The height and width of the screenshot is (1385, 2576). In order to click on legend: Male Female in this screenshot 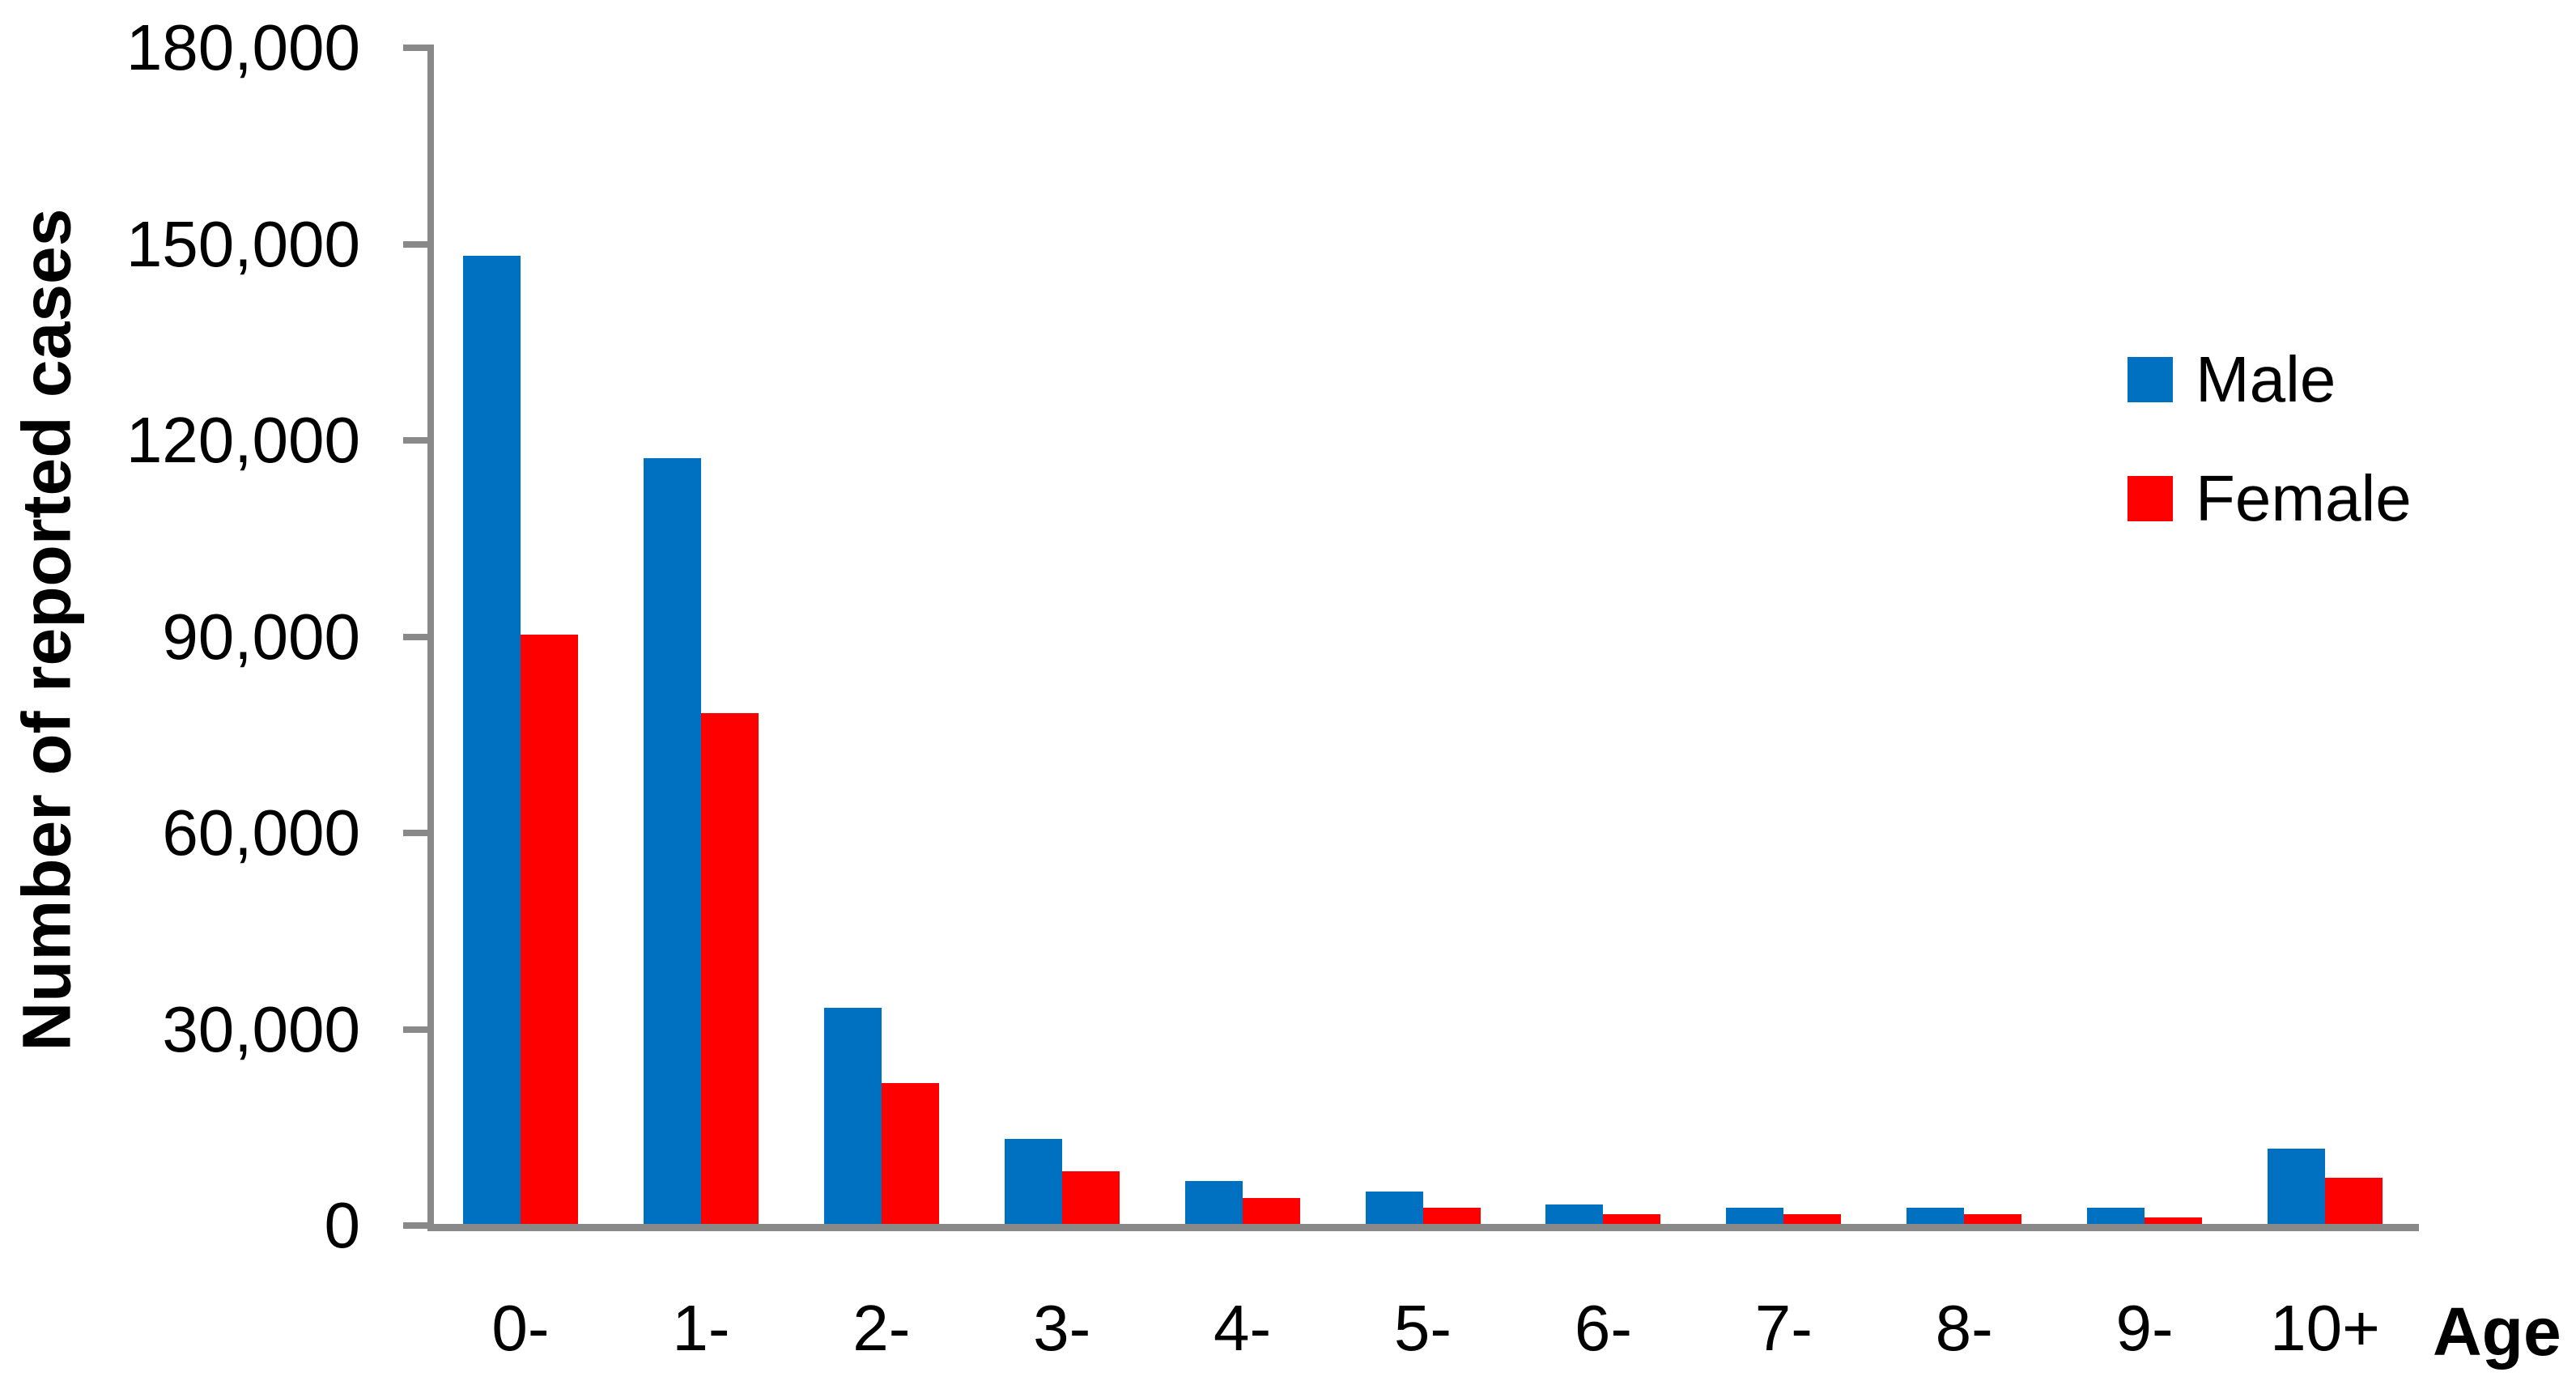, I will do `click(2270, 466)`.